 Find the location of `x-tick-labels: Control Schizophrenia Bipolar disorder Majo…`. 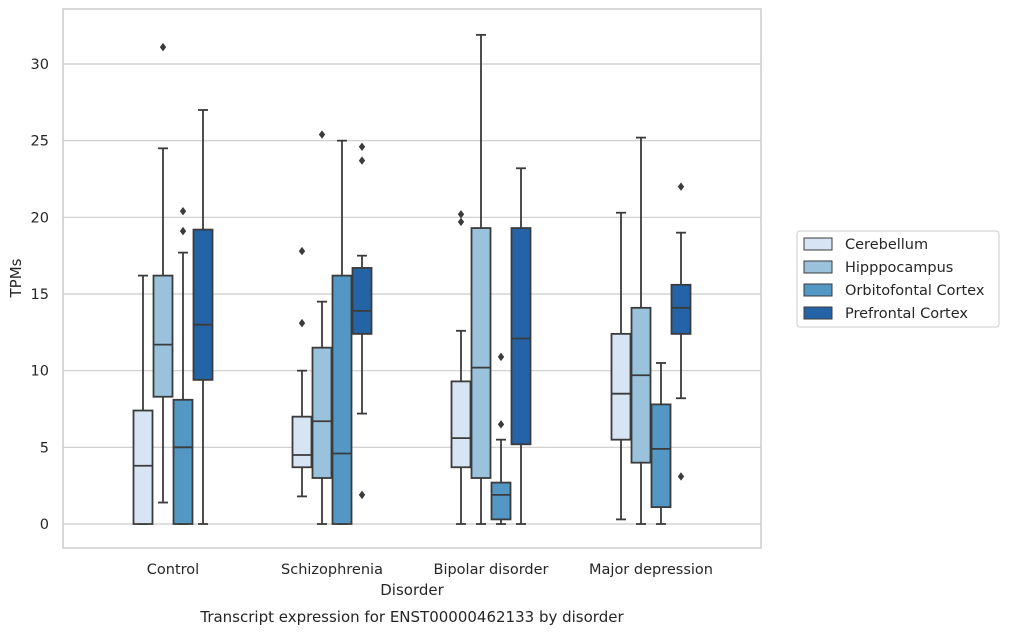

x-tick-labels: Control Schizophrenia Bipolar disorder Majo… is located at coordinates (430, 570).